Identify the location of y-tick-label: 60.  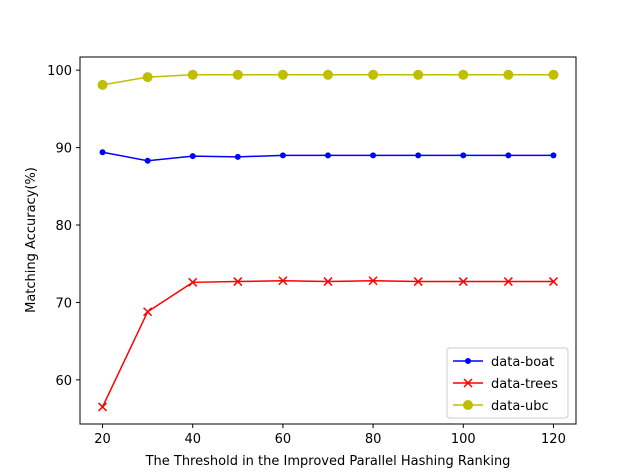
(63, 381).